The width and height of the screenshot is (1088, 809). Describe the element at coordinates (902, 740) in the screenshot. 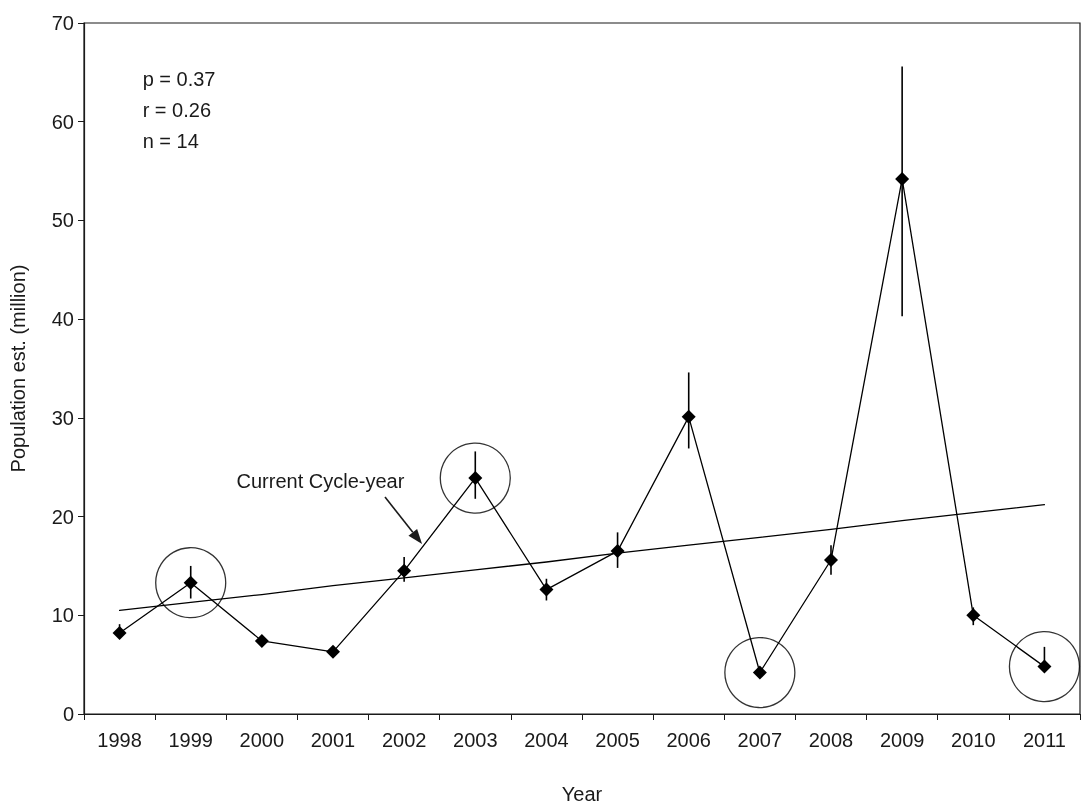

I see `x-tick-label: 2009` at that location.